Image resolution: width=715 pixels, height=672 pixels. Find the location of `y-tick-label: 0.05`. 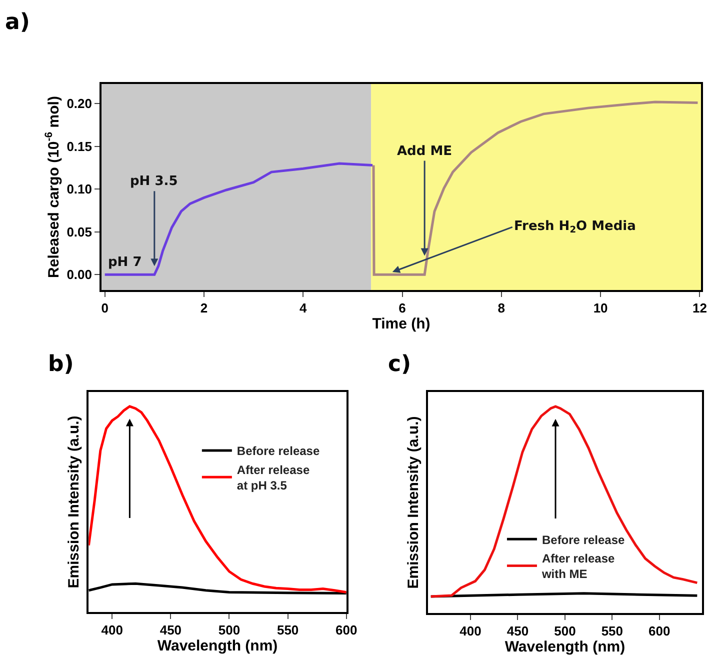

y-tick-label: 0.05 is located at coordinates (79, 232).